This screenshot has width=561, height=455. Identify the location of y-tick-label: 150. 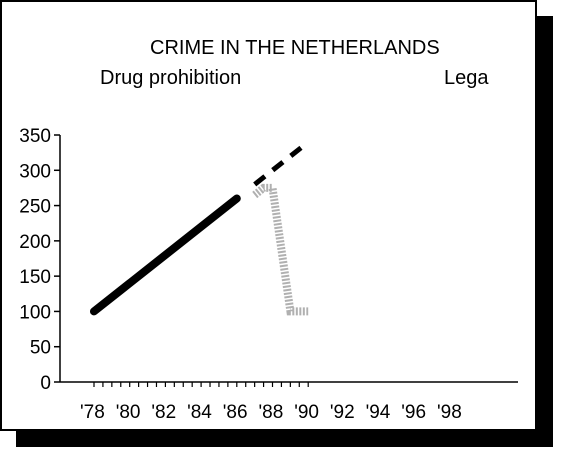
(35, 277).